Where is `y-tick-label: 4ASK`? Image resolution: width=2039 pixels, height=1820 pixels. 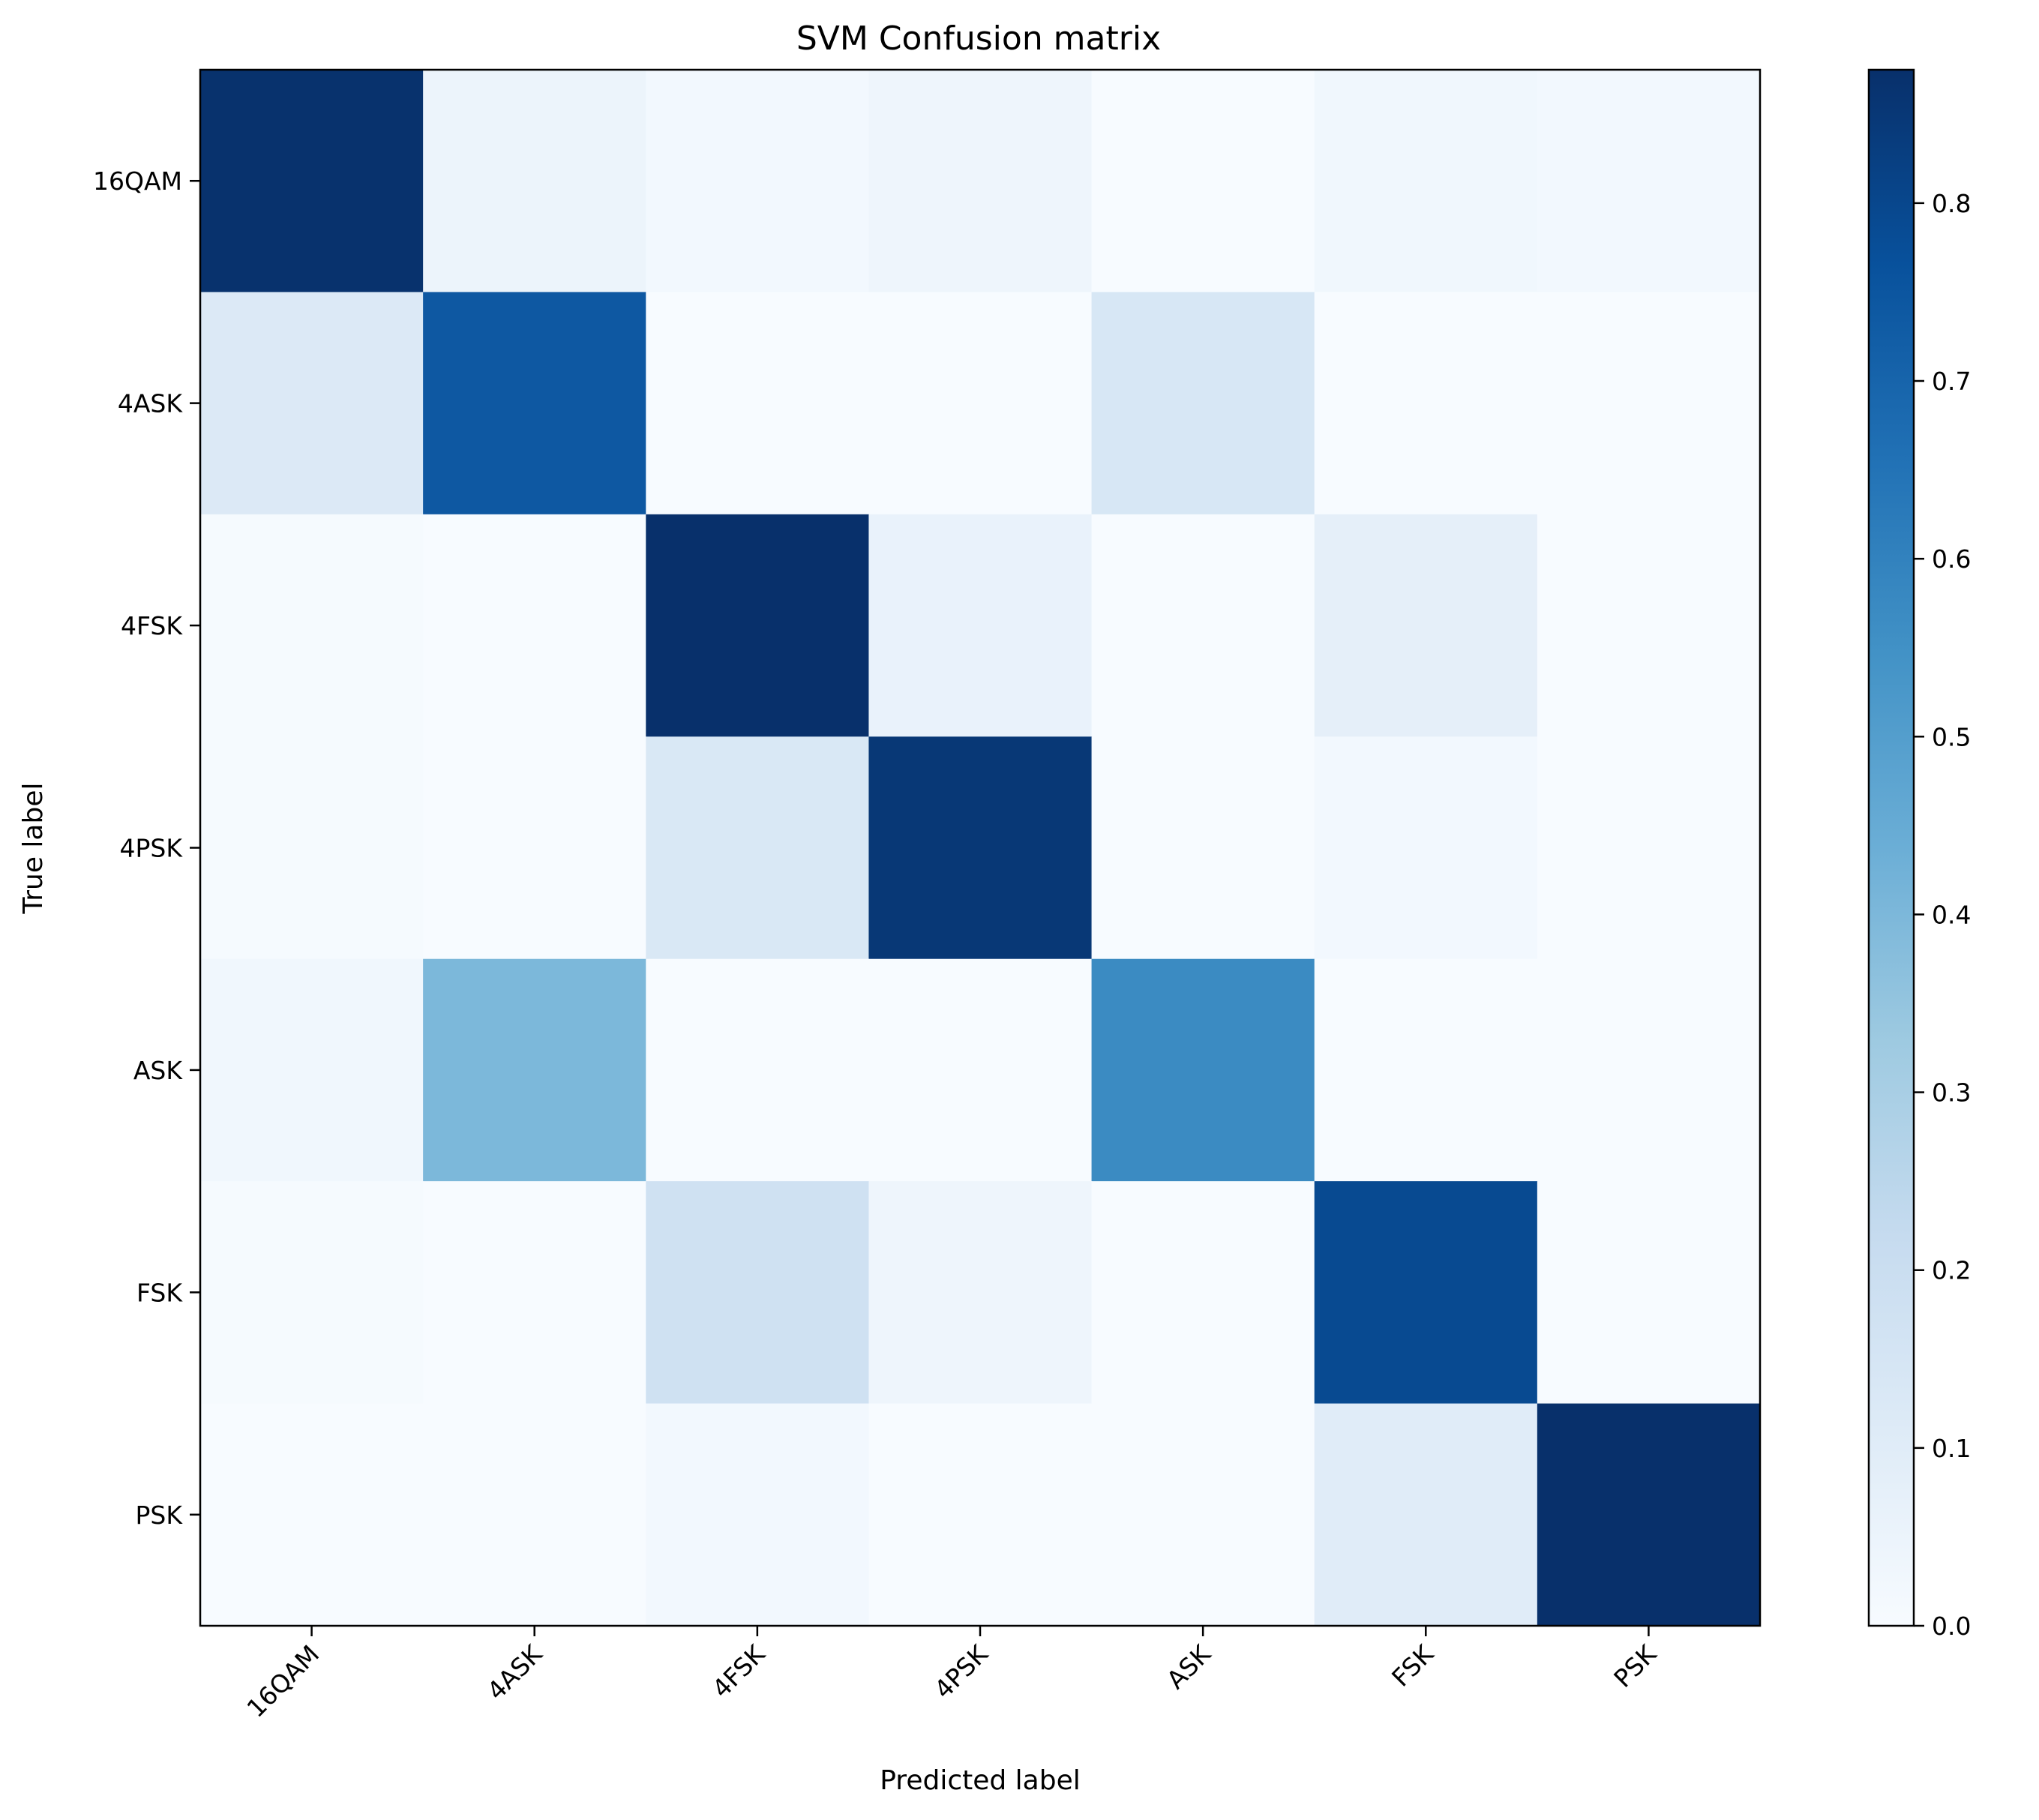 y-tick-label: 4ASK is located at coordinates (151, 403).